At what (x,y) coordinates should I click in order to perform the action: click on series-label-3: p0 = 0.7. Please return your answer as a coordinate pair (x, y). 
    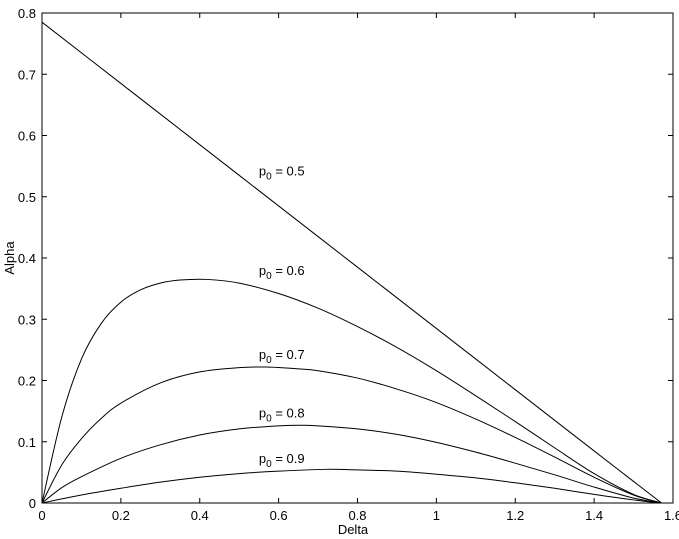
    Looking at the image, I should click on (282, 356).